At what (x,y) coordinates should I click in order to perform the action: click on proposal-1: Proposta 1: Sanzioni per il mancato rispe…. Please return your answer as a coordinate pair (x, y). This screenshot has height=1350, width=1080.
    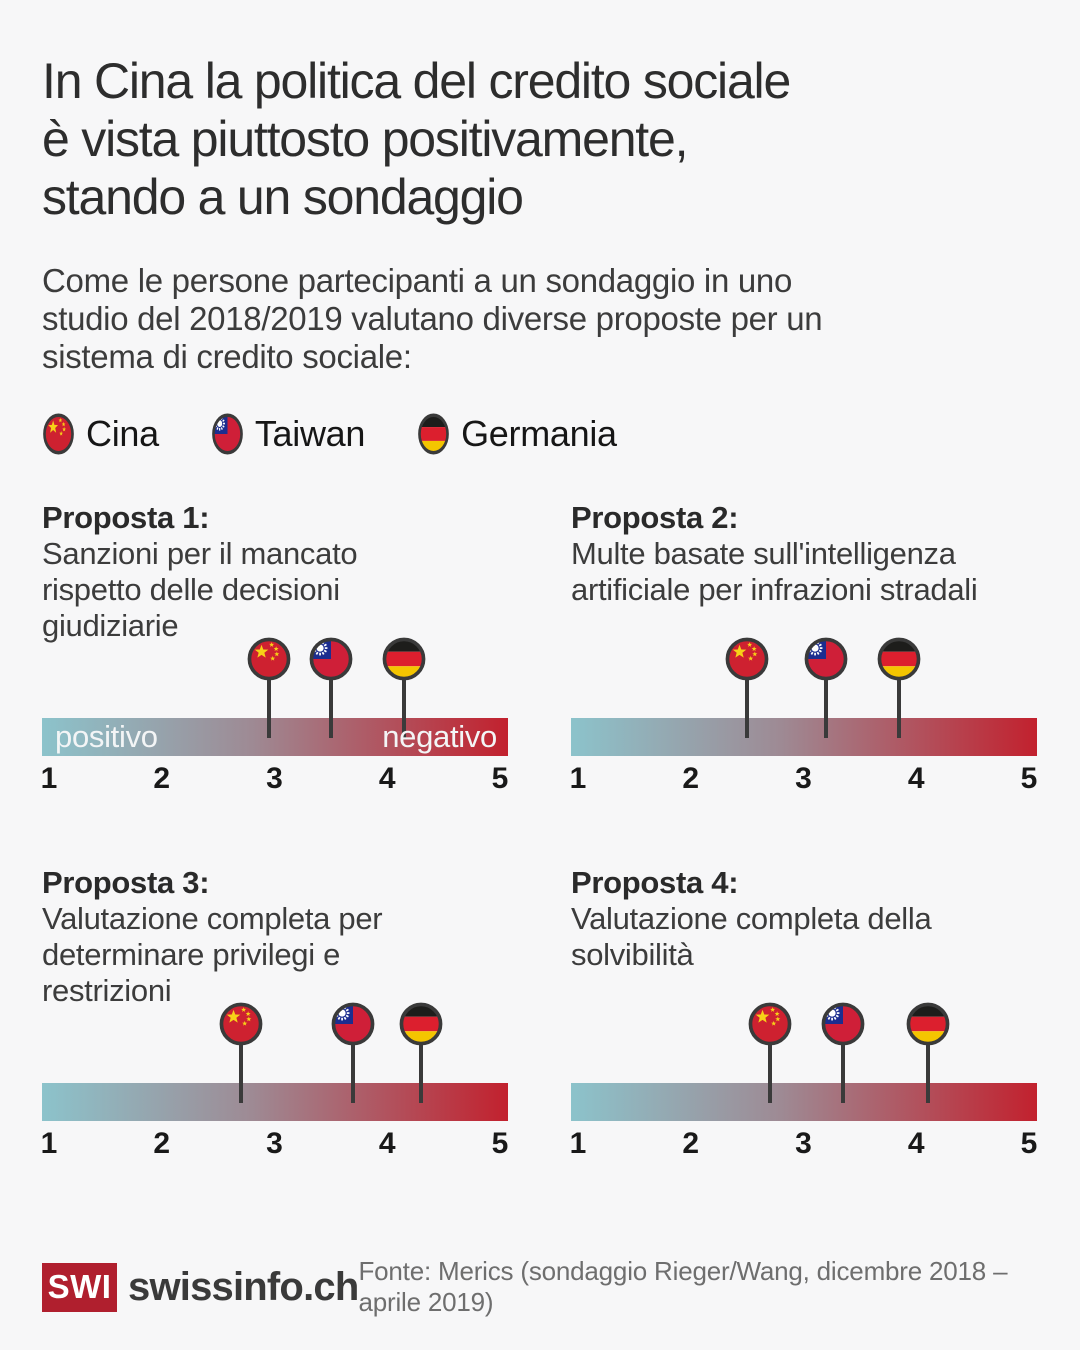
    Looking at the image, I should click on (274, 649).